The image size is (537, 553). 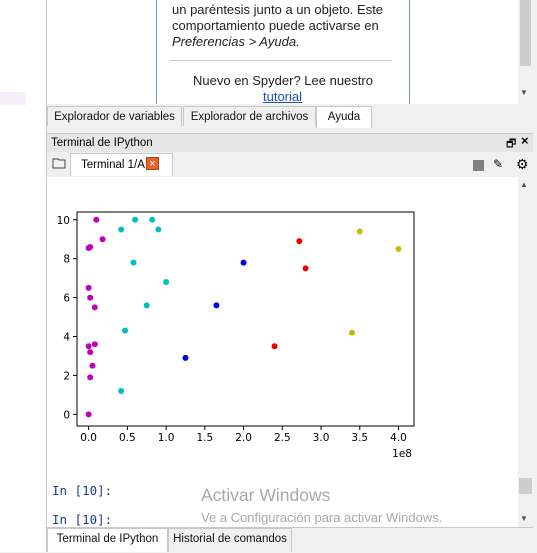 I want to click on x-axis-offset-label: 1e8, so click(x=402, y=454).